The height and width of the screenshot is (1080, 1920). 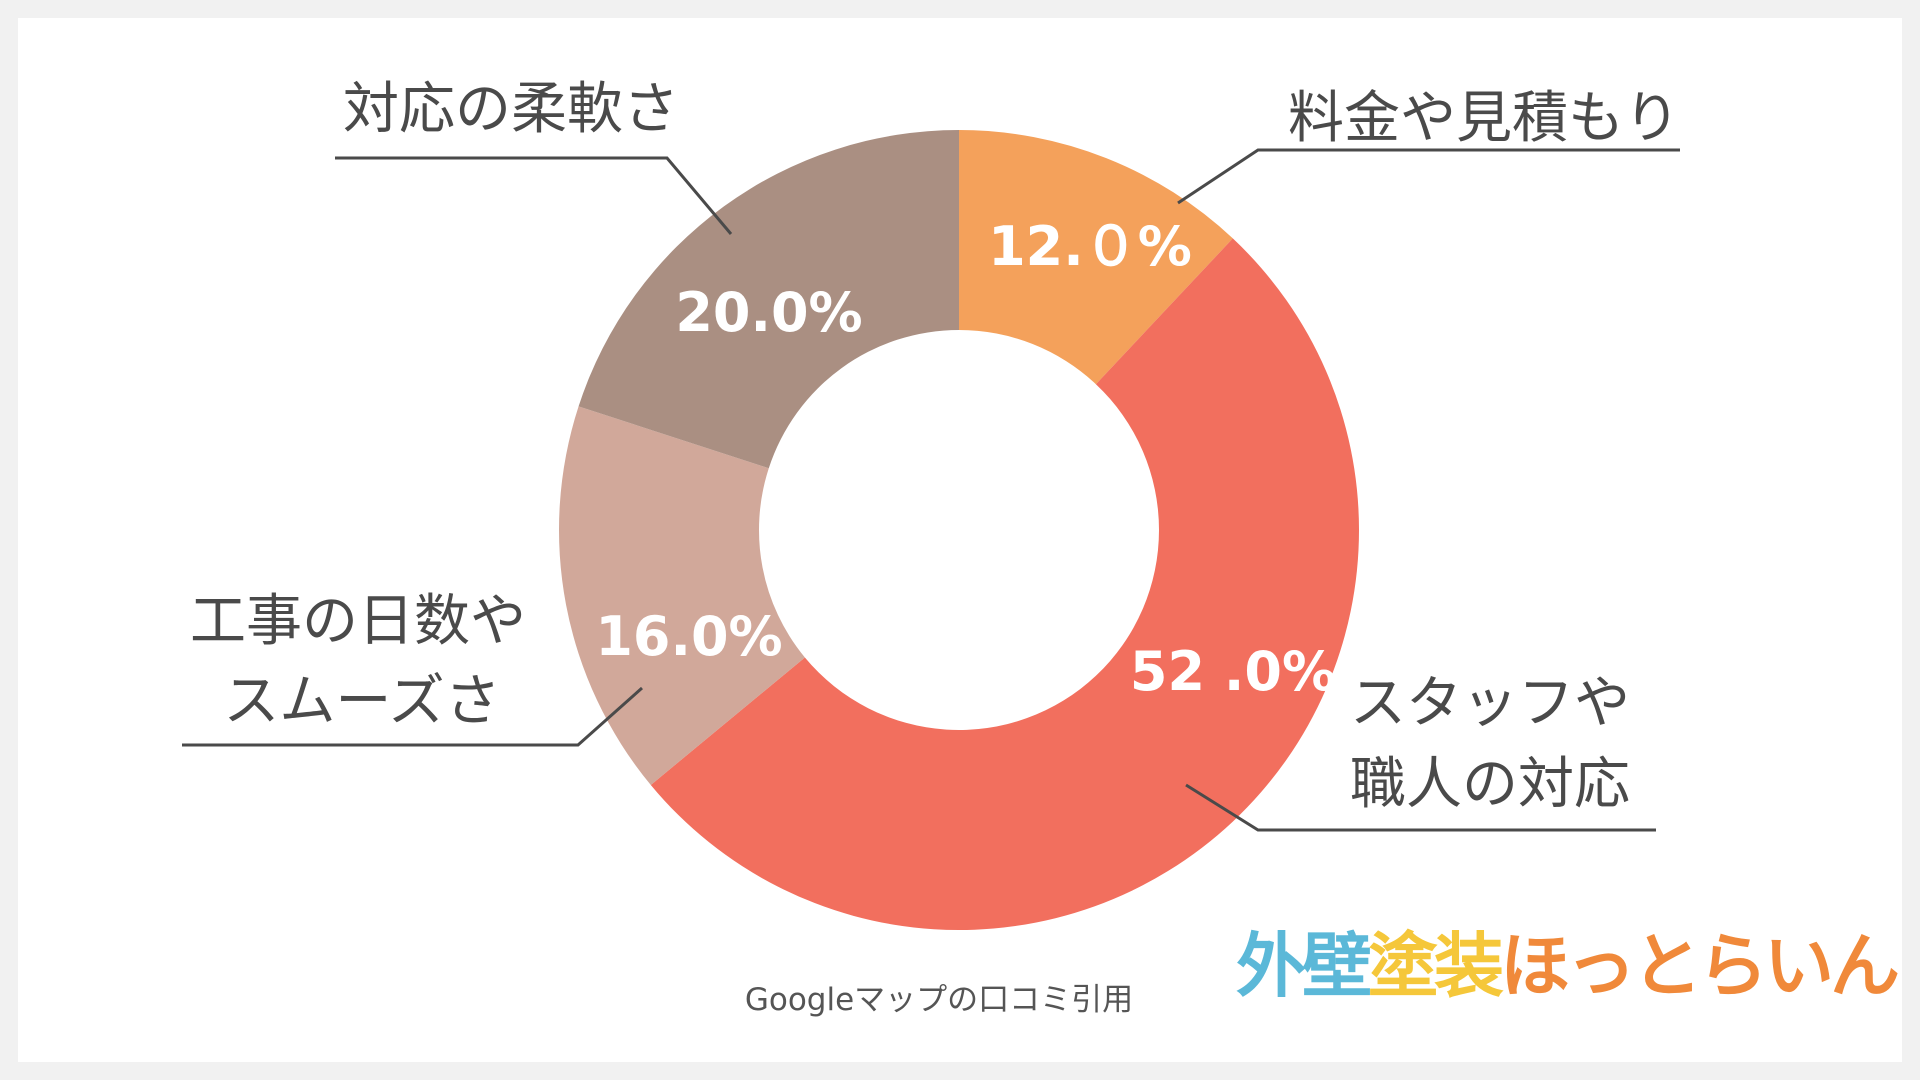 What do you see at coordinates (1233, 671) in the screenshot?
I see `value-label-staff: 52 .0%` at bounding box center [1233, 671].